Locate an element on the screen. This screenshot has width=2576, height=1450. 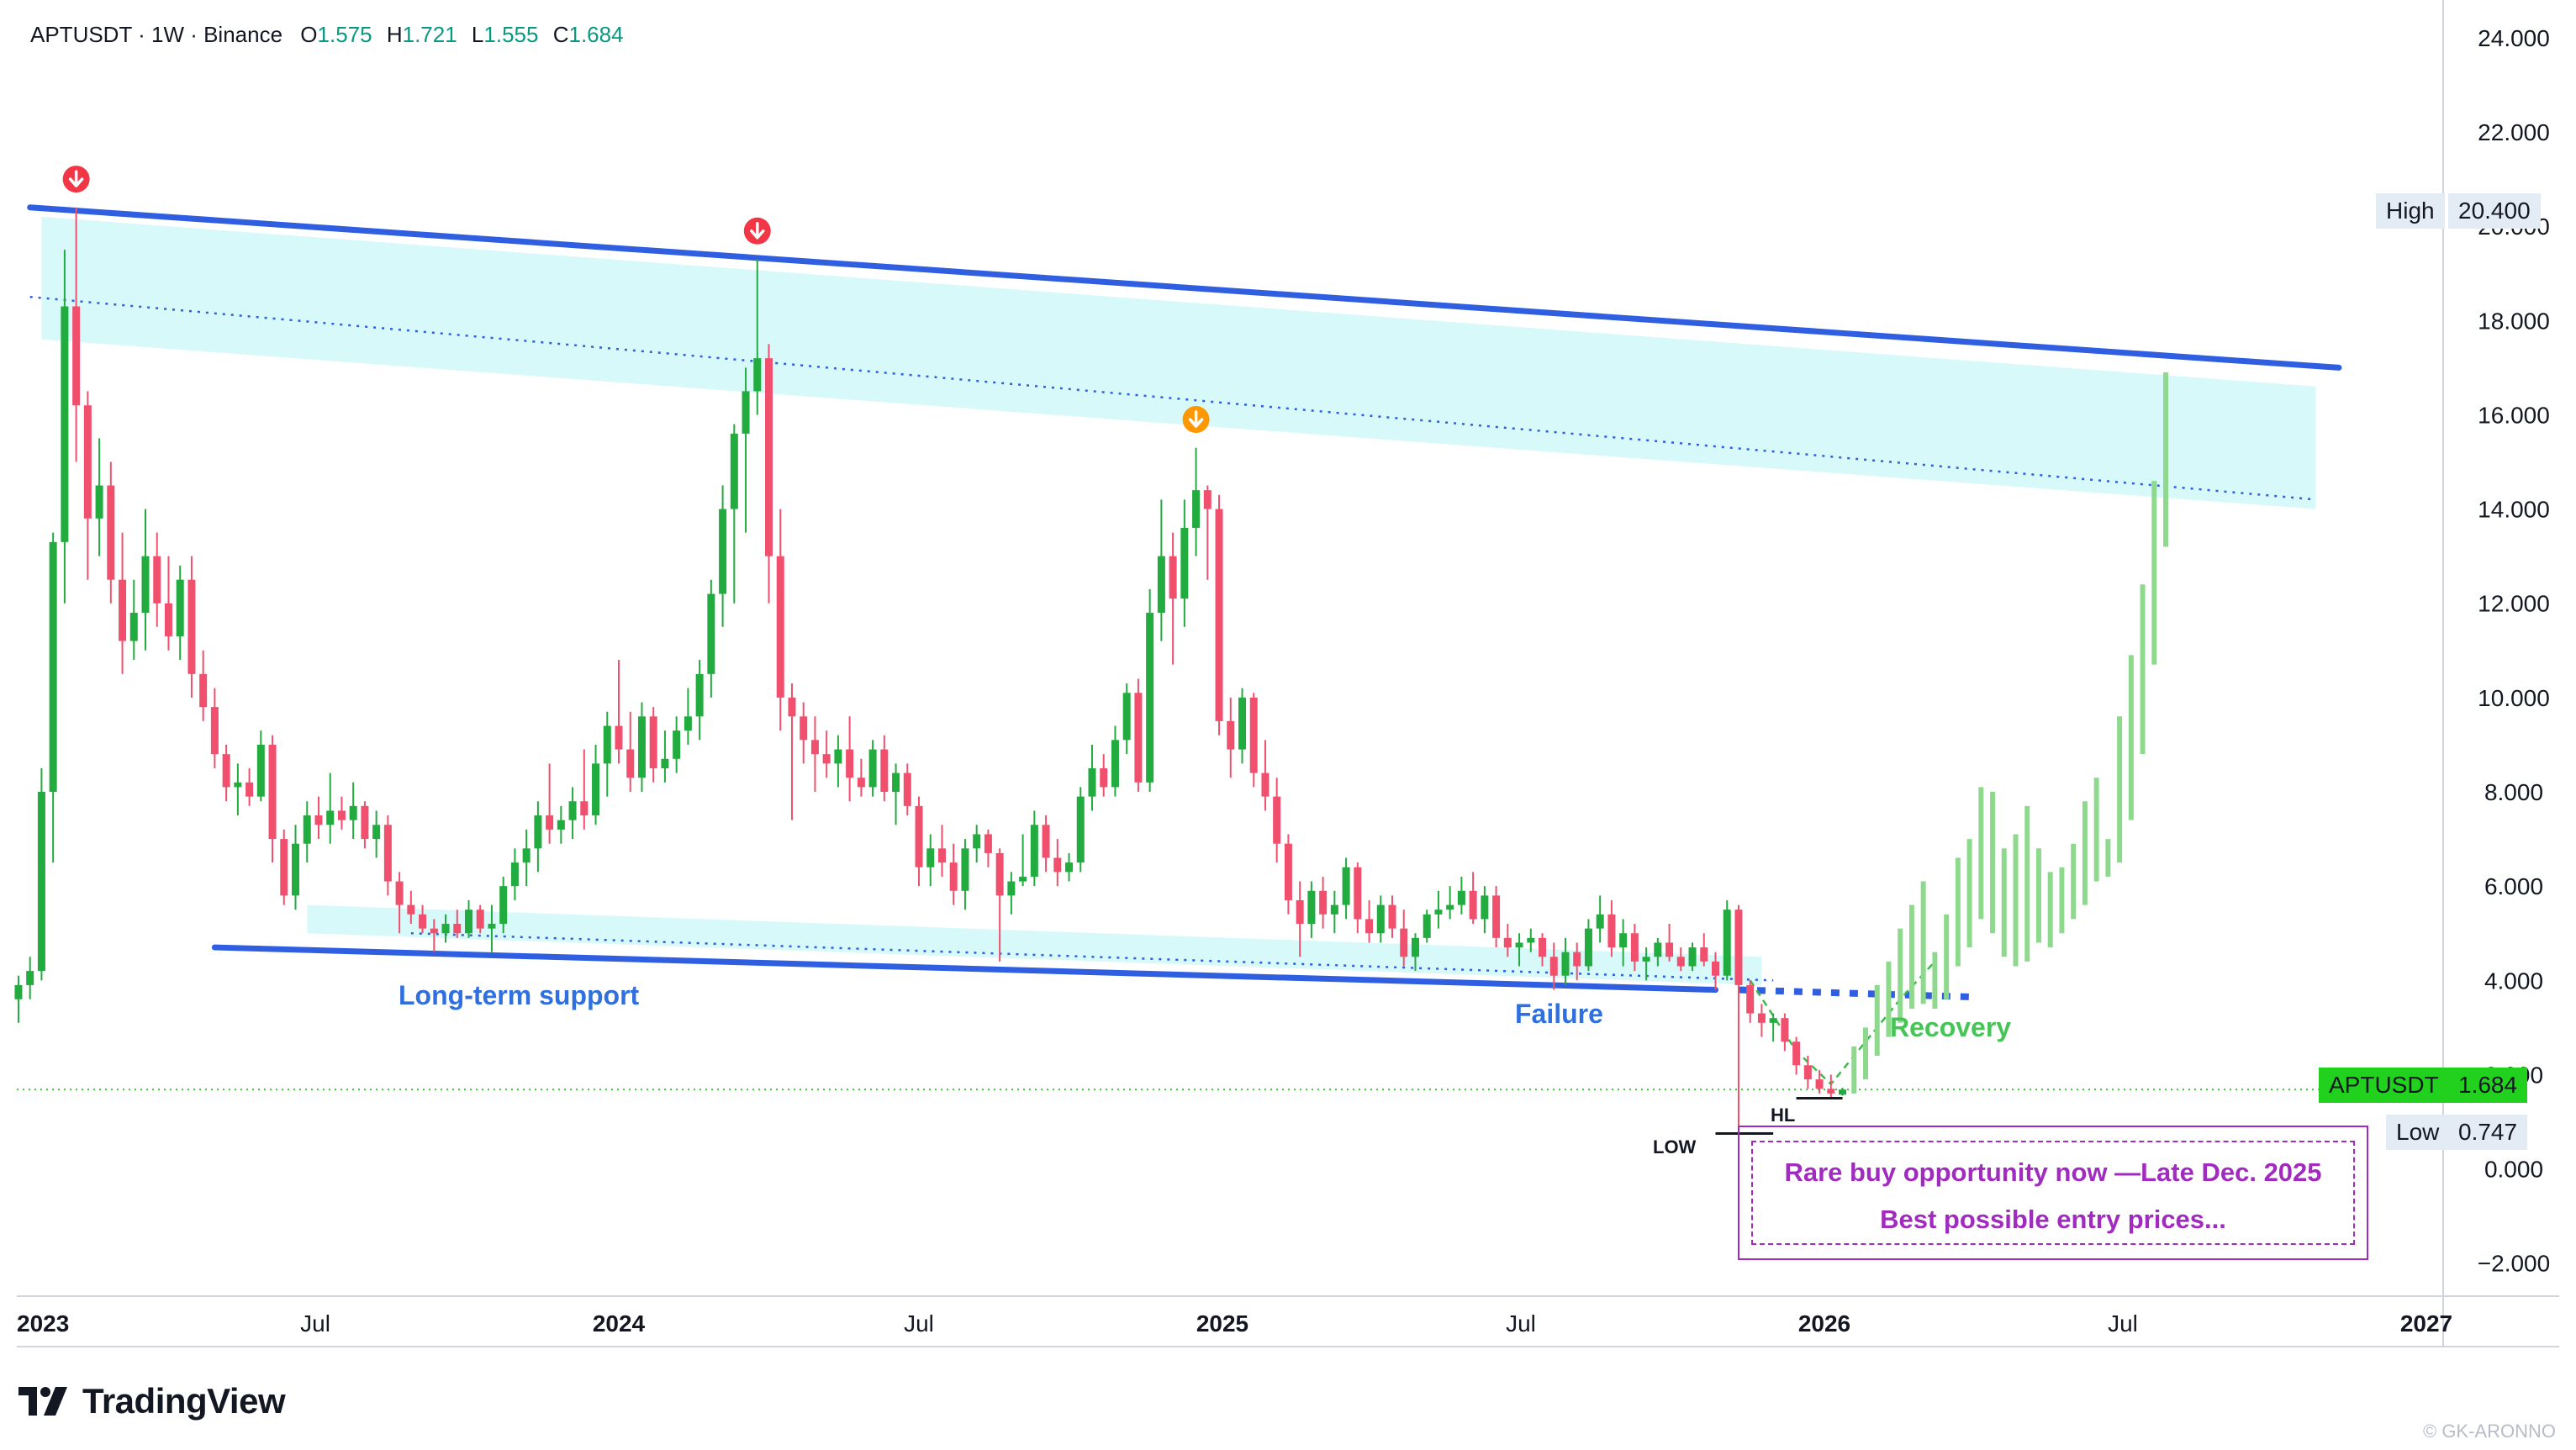
failure-annotation: Failure is located at coordinates (1559, 1014).